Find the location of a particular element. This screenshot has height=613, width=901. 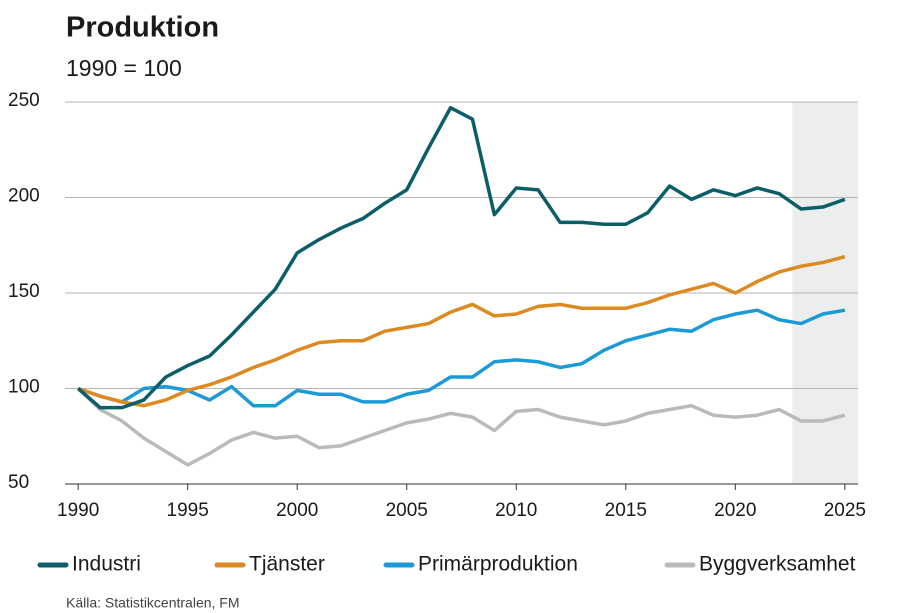

y-tick-label: 200 is located at coordinates (24, 196).